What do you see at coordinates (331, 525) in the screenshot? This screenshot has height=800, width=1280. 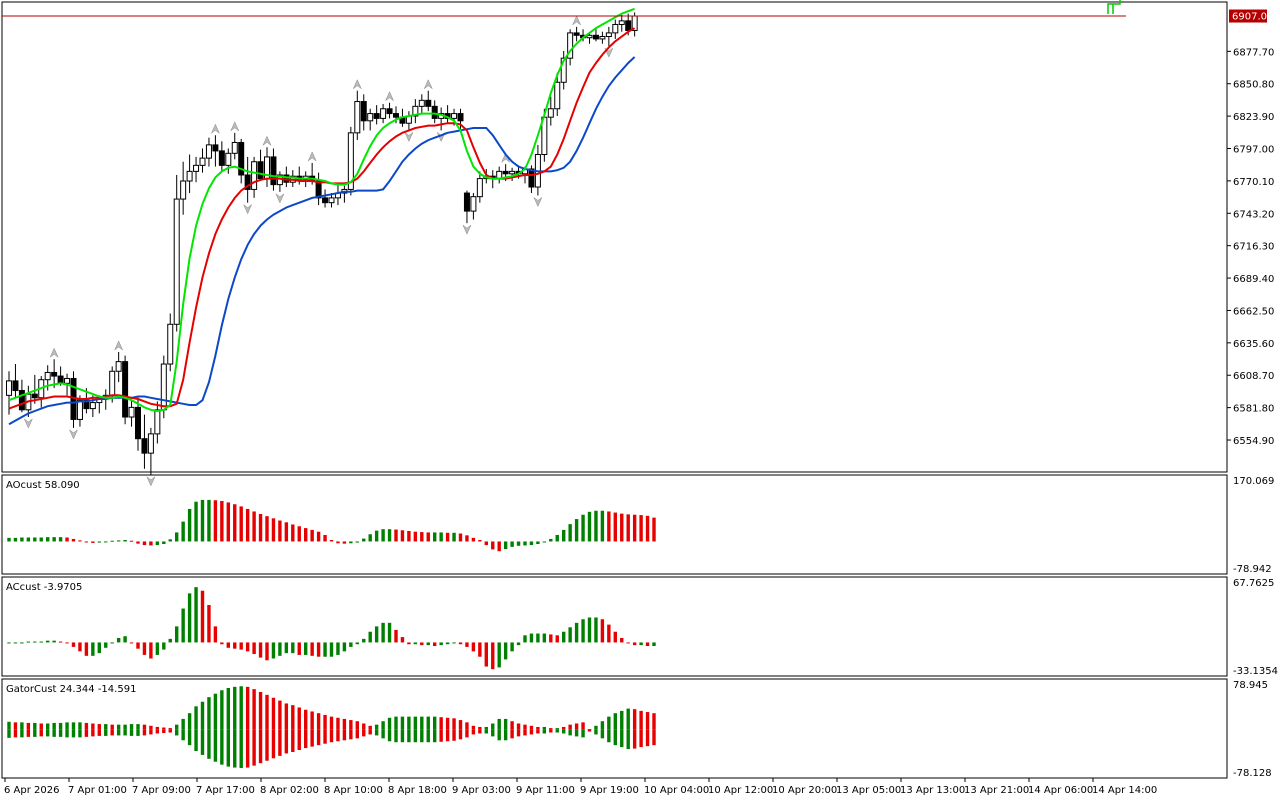 I see `ao-pane` at bounding box center [331, 525].